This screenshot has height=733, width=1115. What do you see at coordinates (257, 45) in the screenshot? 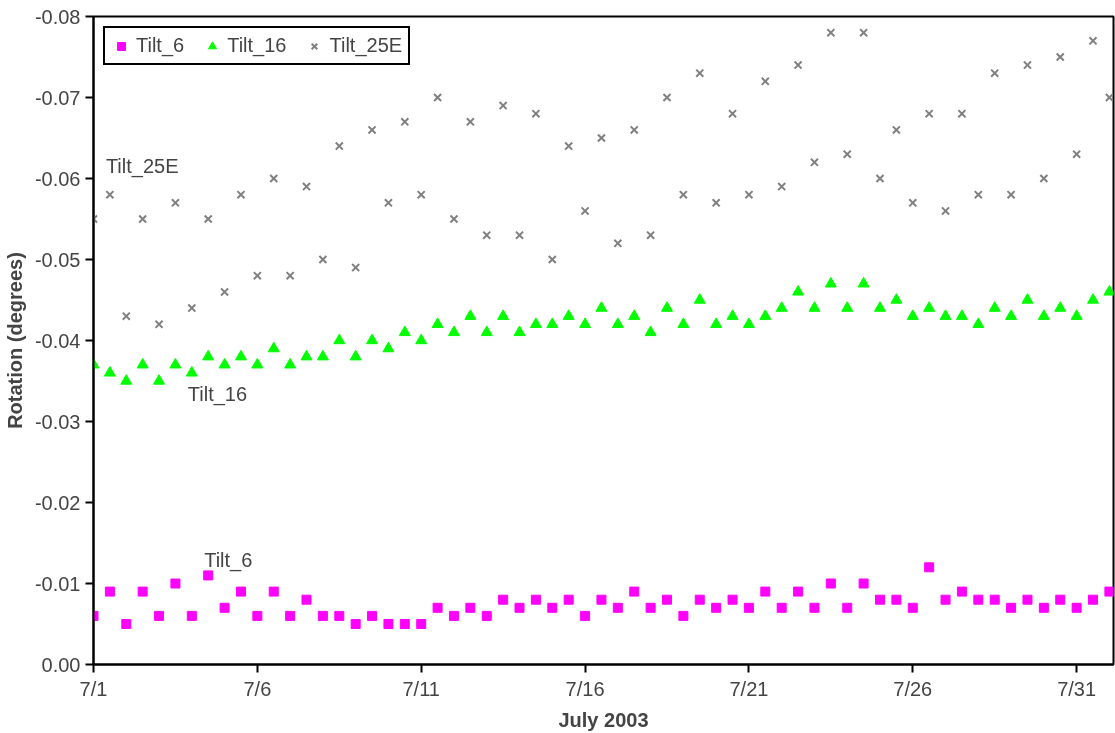
I see `legend-label: Tilt_16` at bounding box center [257, 45].